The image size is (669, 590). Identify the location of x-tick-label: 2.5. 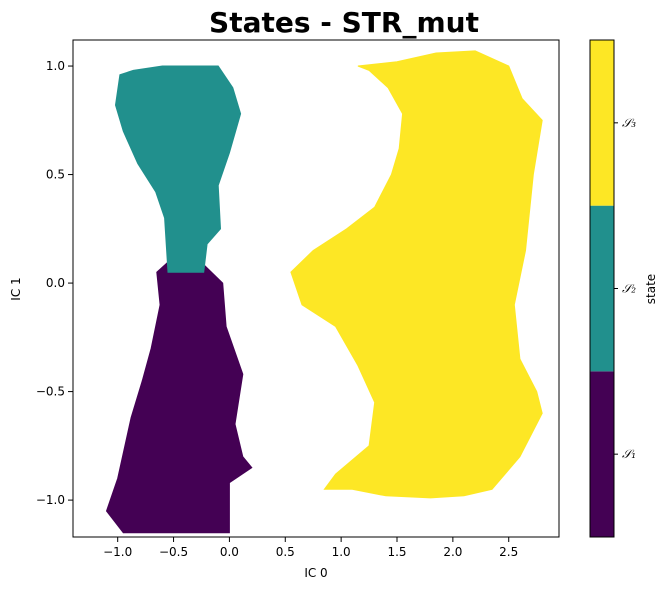
(508, 552).